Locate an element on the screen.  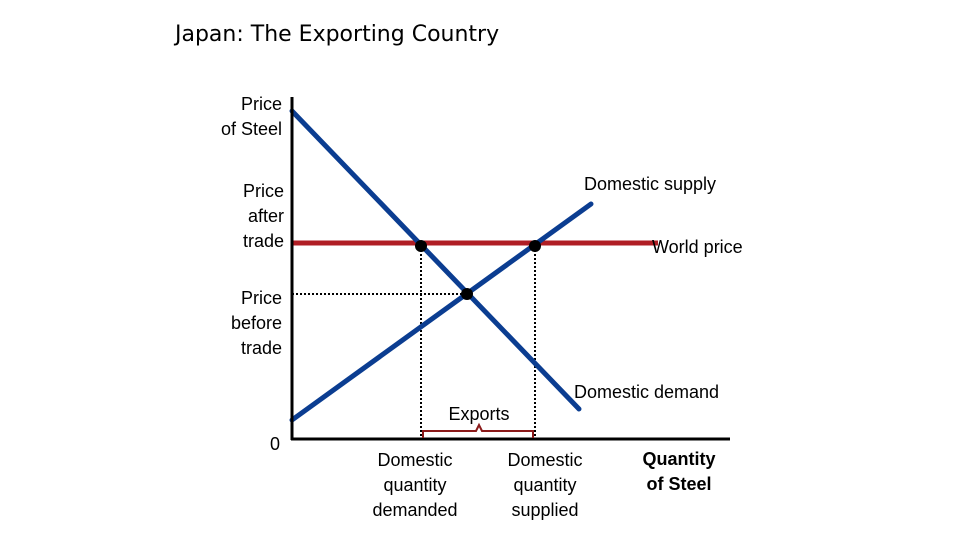
point-supply-at-world-price is located at coordinates (535, 246).